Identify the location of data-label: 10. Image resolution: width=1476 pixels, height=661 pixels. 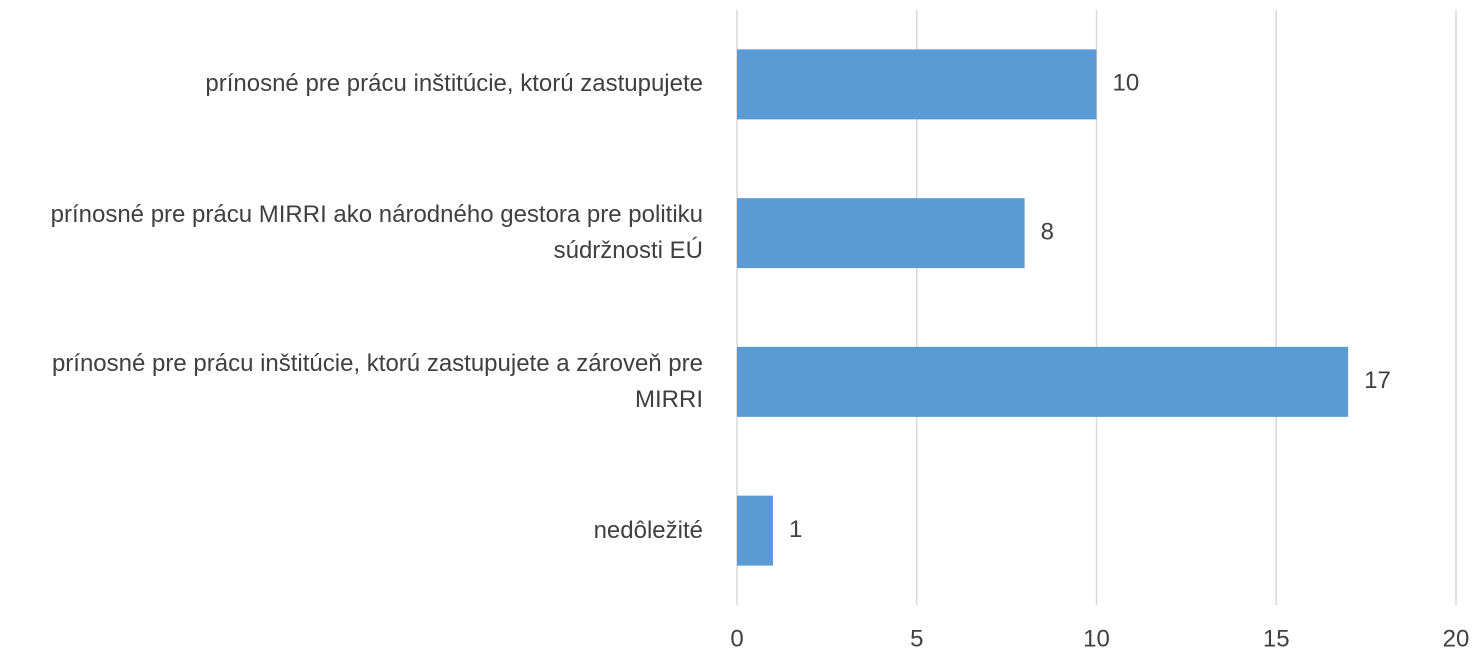
(1126, 83).